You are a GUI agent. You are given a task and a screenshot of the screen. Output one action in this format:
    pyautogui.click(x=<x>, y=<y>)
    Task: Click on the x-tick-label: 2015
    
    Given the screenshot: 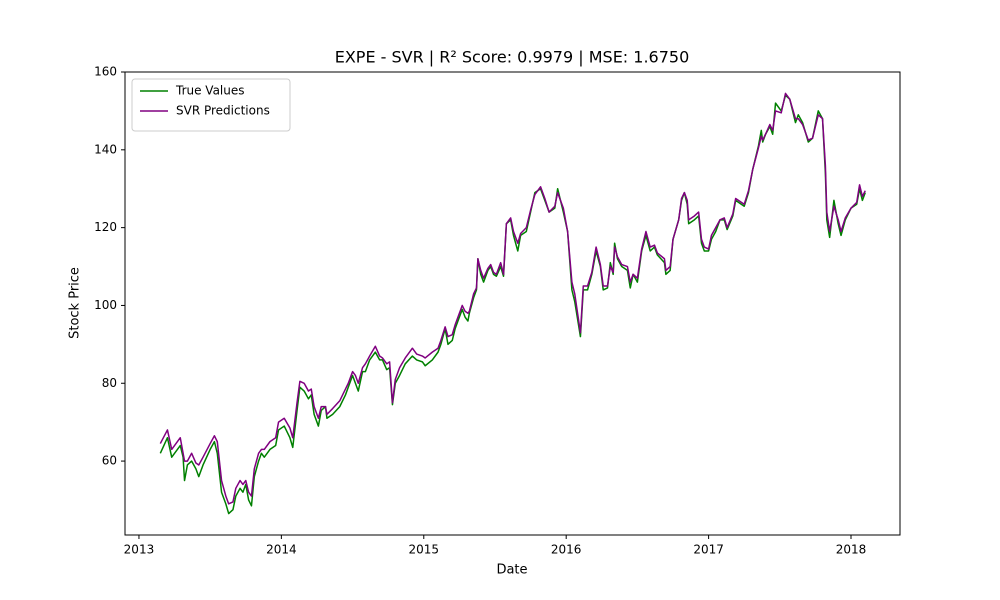 What is the action you would take?
    pyautogui.click(x=424, y=550)
    